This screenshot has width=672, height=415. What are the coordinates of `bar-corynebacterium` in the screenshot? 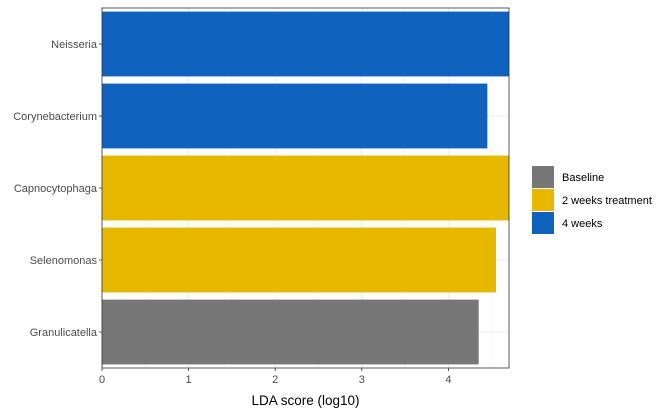 It's located at (295, 116).